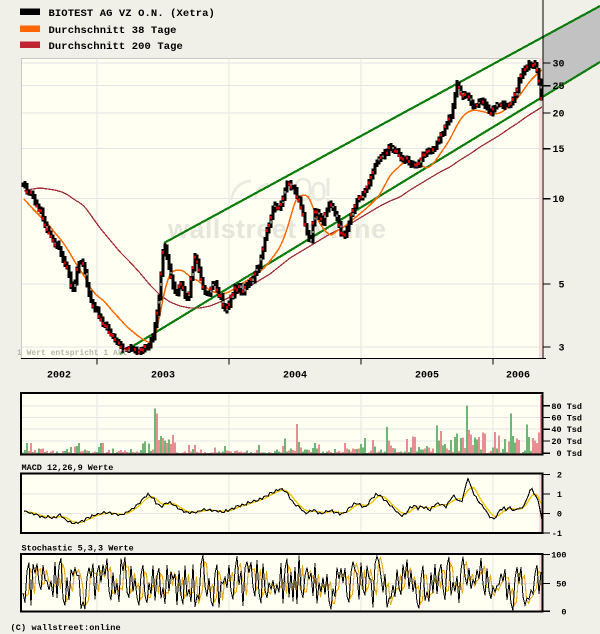  I want to click on svg-text: 100, so click(558, 556).